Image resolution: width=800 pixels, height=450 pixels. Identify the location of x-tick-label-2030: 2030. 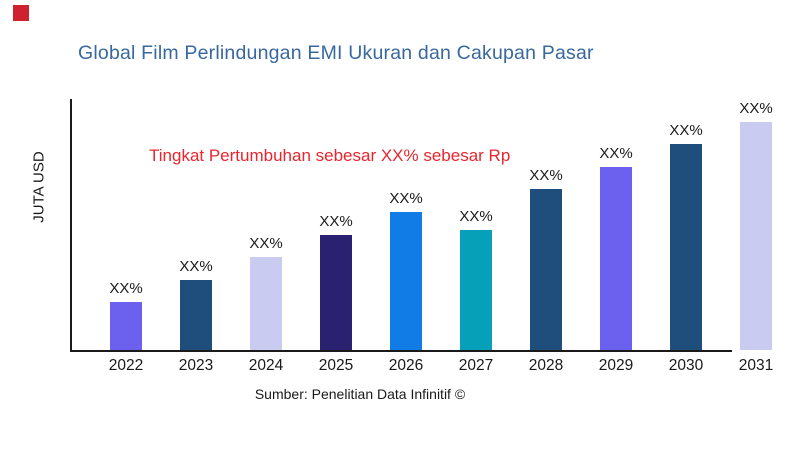
(686, 365).